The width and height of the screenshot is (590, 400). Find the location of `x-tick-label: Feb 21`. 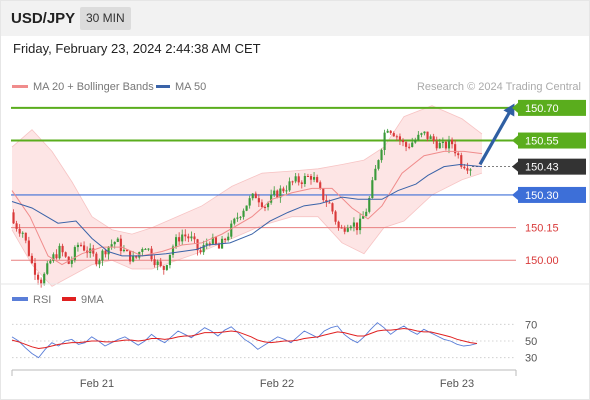

x-tick-label: Feb 21 is located at coordinates (97, 384).